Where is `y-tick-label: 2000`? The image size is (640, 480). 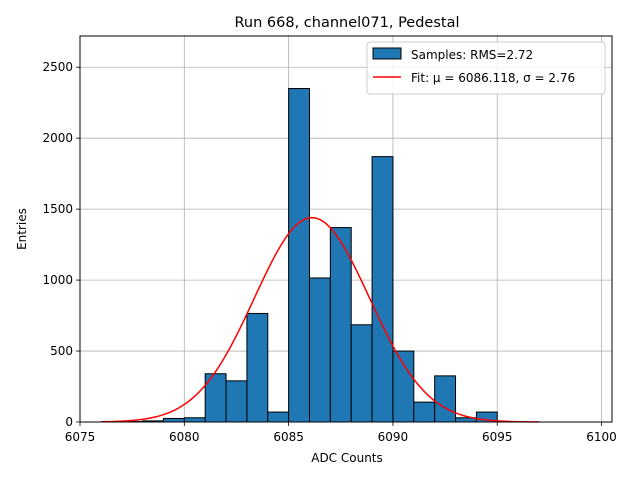 y-tick-label: 2000 is located at coordinates (57, 138).